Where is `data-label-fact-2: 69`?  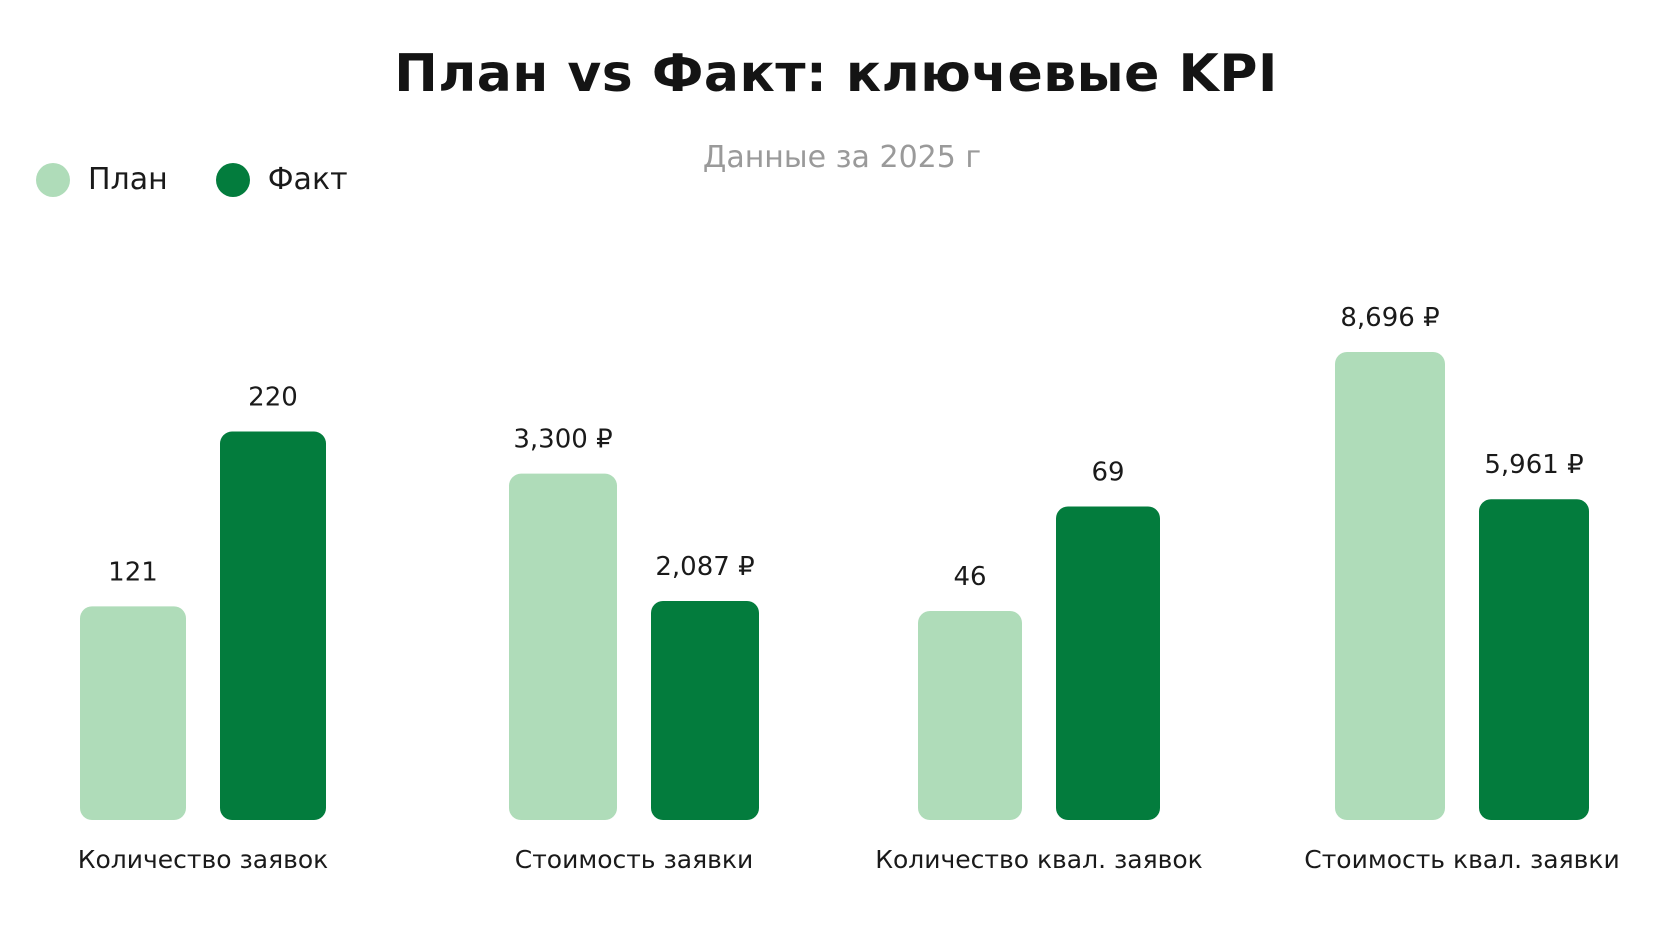 data-label-fact-2: 69 is located at coordinates (1107, 472).